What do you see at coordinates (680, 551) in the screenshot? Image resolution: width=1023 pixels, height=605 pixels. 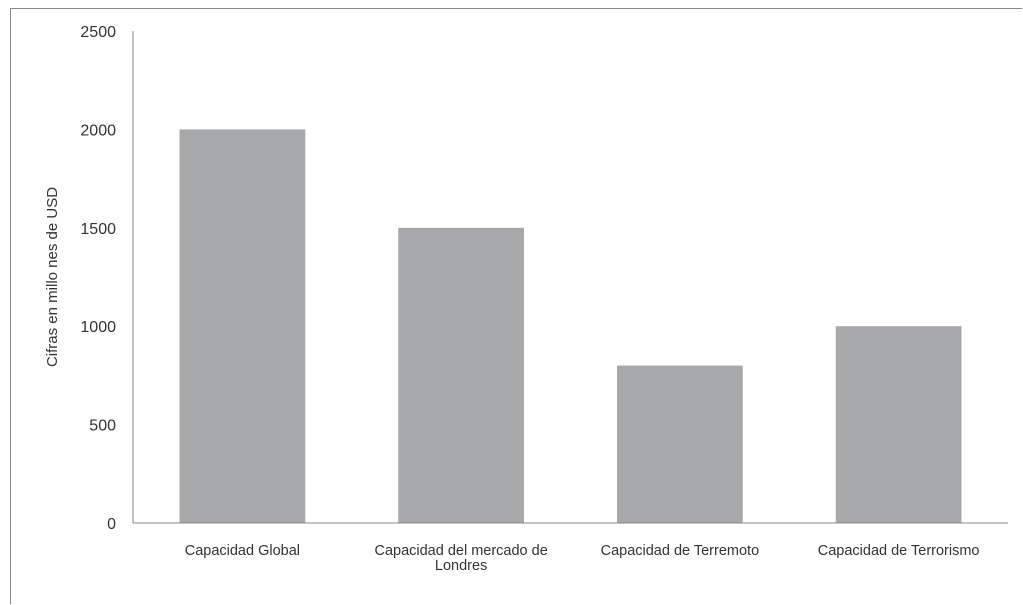 I see `category-label-2: Capacidad de Terremoto` at bounding box center [680, 551].